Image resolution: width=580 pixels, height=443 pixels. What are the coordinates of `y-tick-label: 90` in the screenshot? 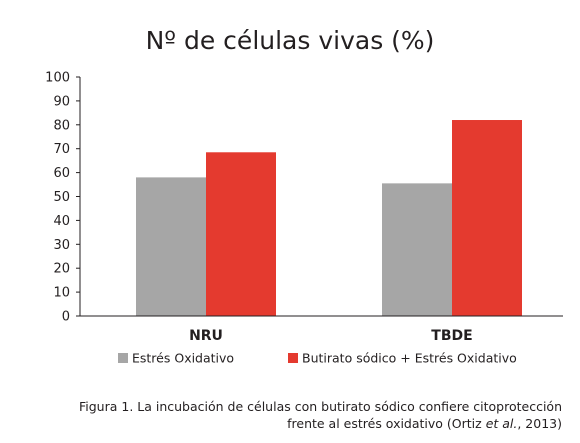 It's located at (61, 101).